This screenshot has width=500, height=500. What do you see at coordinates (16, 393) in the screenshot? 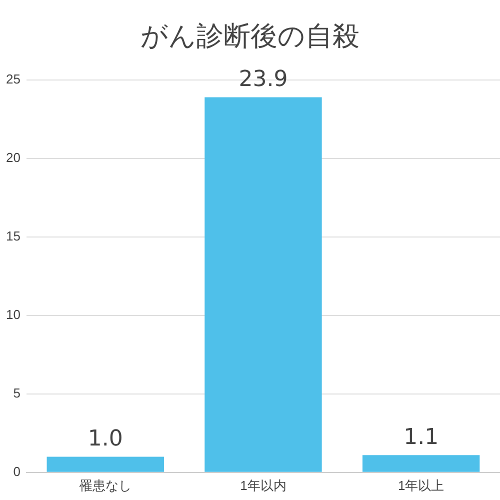
I see `y-tick-label: 5` at bounding box center [16, 393].